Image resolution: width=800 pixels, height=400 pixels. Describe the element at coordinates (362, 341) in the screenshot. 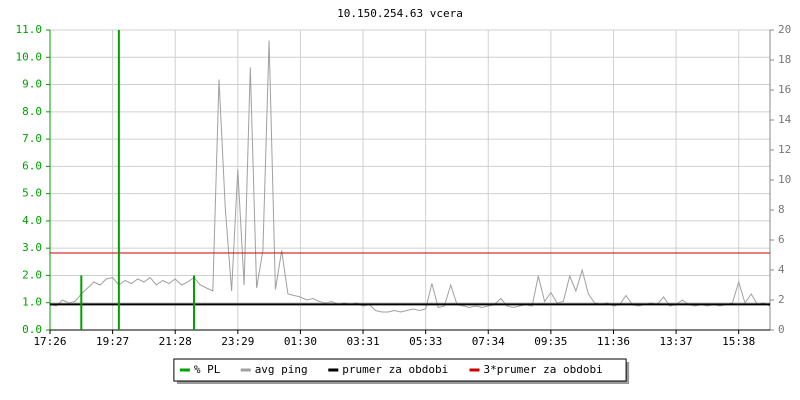

I see `x-tick-label: 03:31` at that location.